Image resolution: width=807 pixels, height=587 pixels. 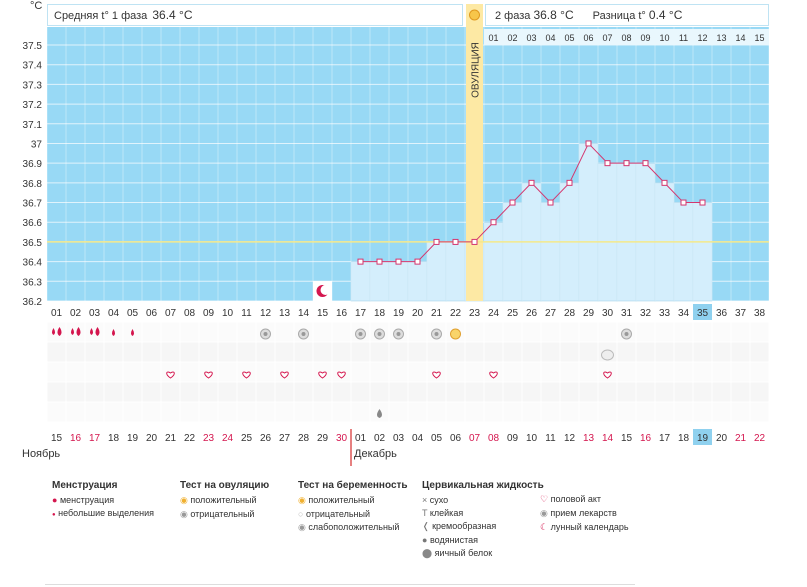 I want to click on phase2-day-number: 15, so click(x=759, y=38).